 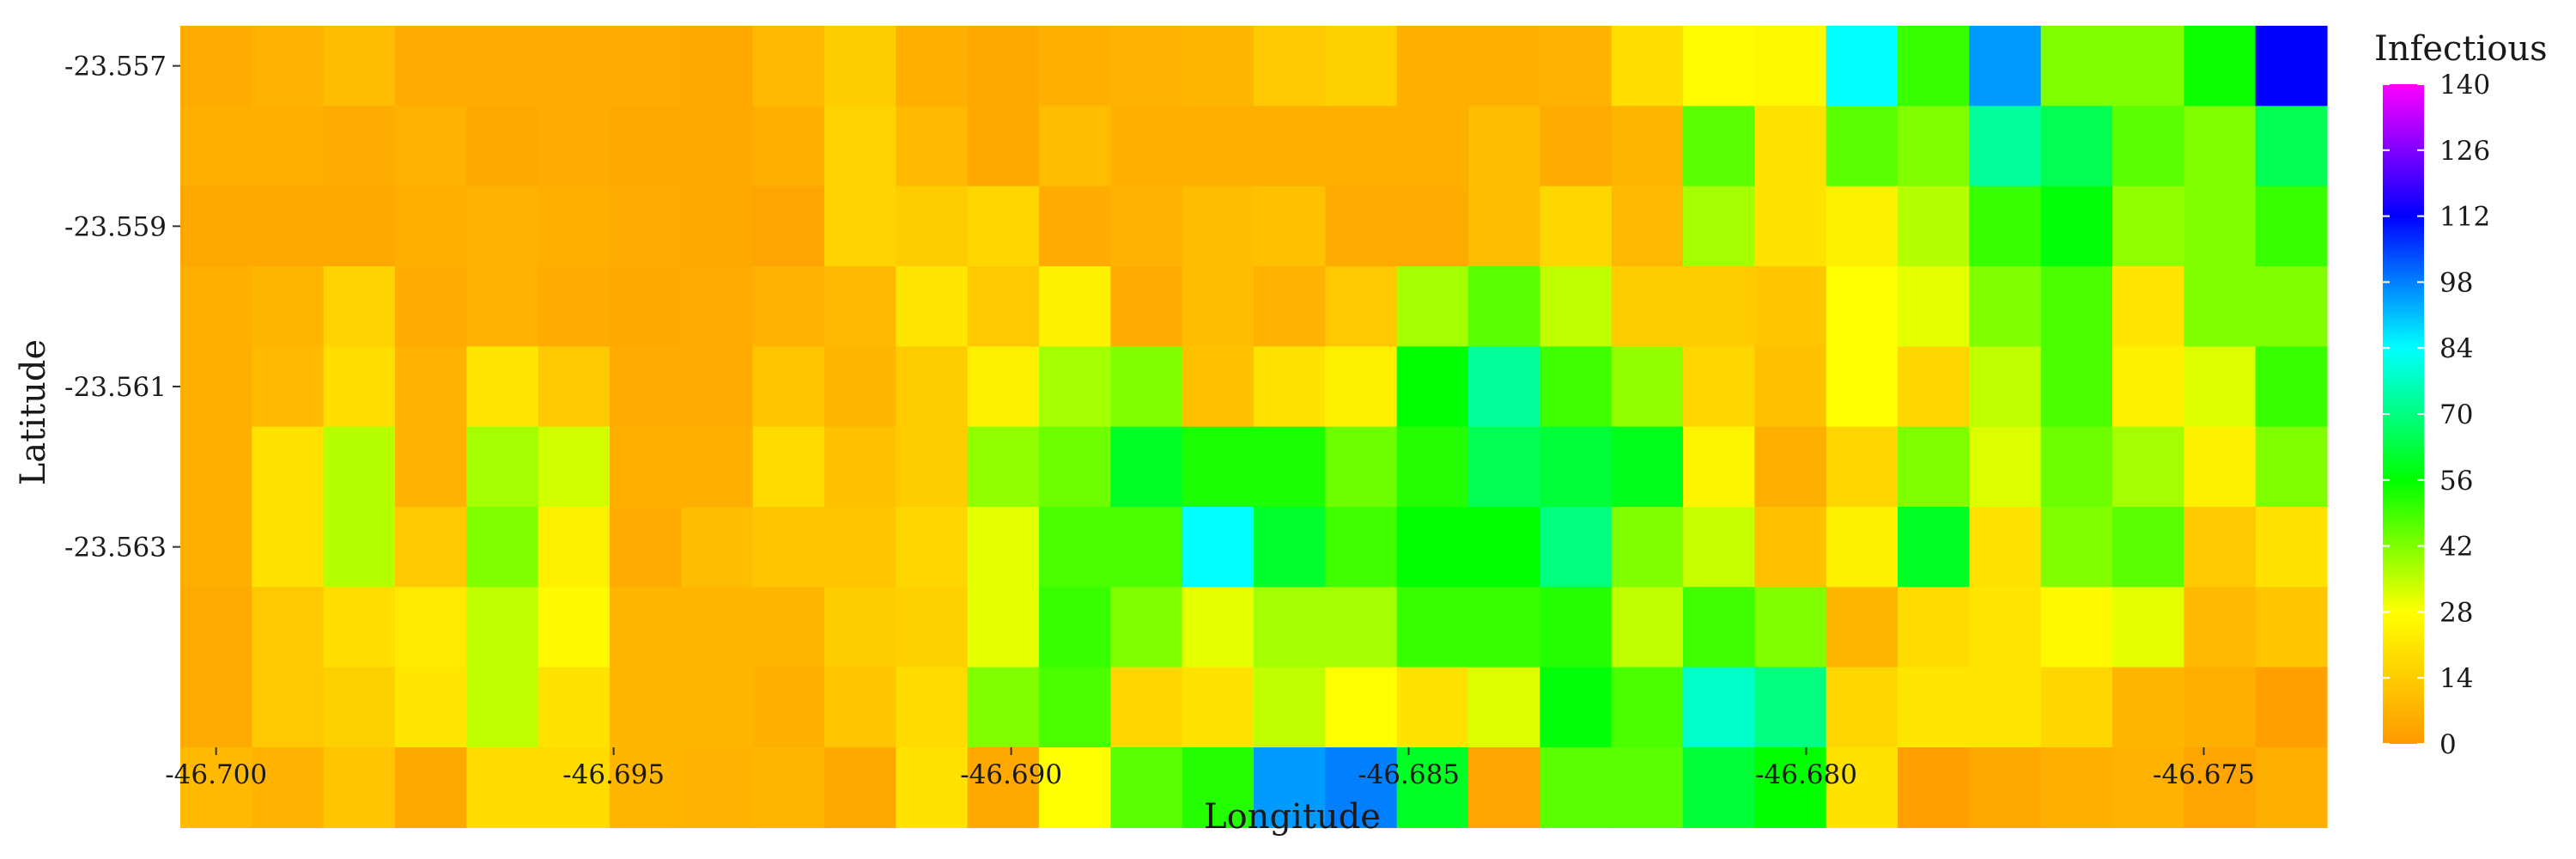 What do you see at coordinates (116, 67) in the screenshot?
I see `y-tick-label: -23.557` at bounding box center [116, 67].